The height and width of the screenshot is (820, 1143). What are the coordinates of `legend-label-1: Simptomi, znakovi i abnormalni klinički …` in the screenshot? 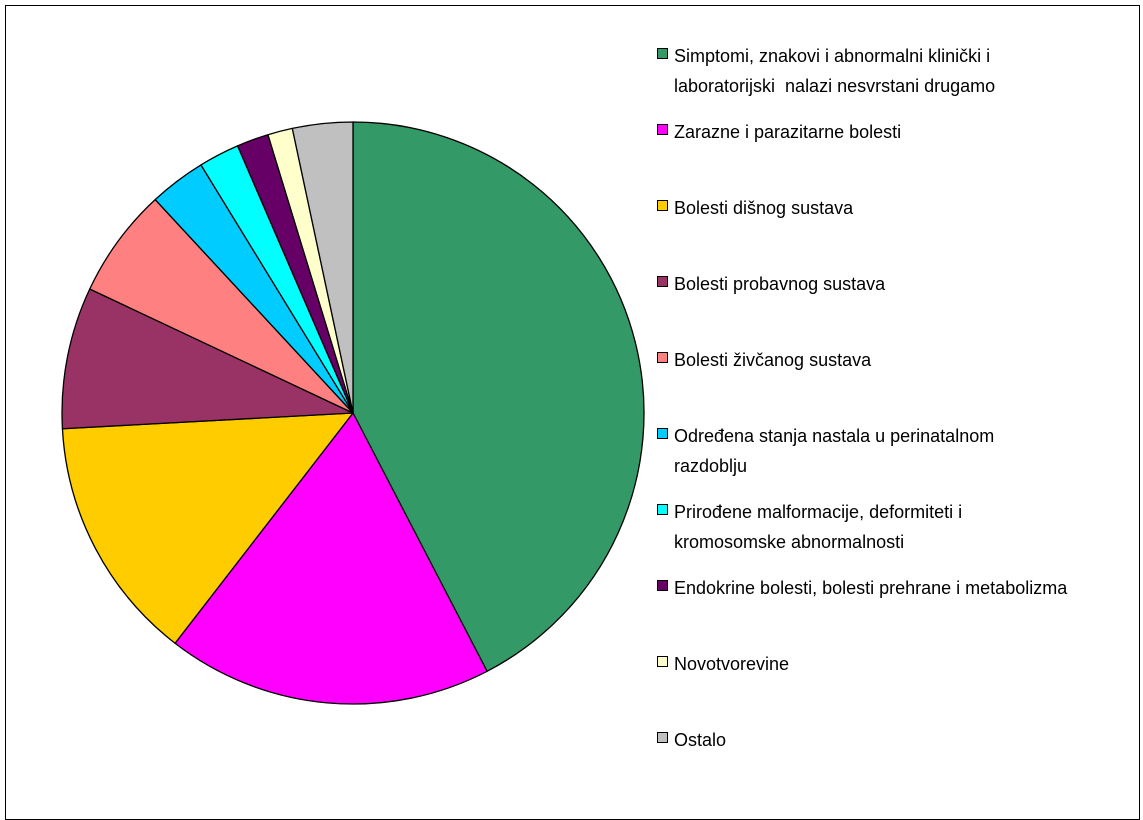 It's located at (835, 71).